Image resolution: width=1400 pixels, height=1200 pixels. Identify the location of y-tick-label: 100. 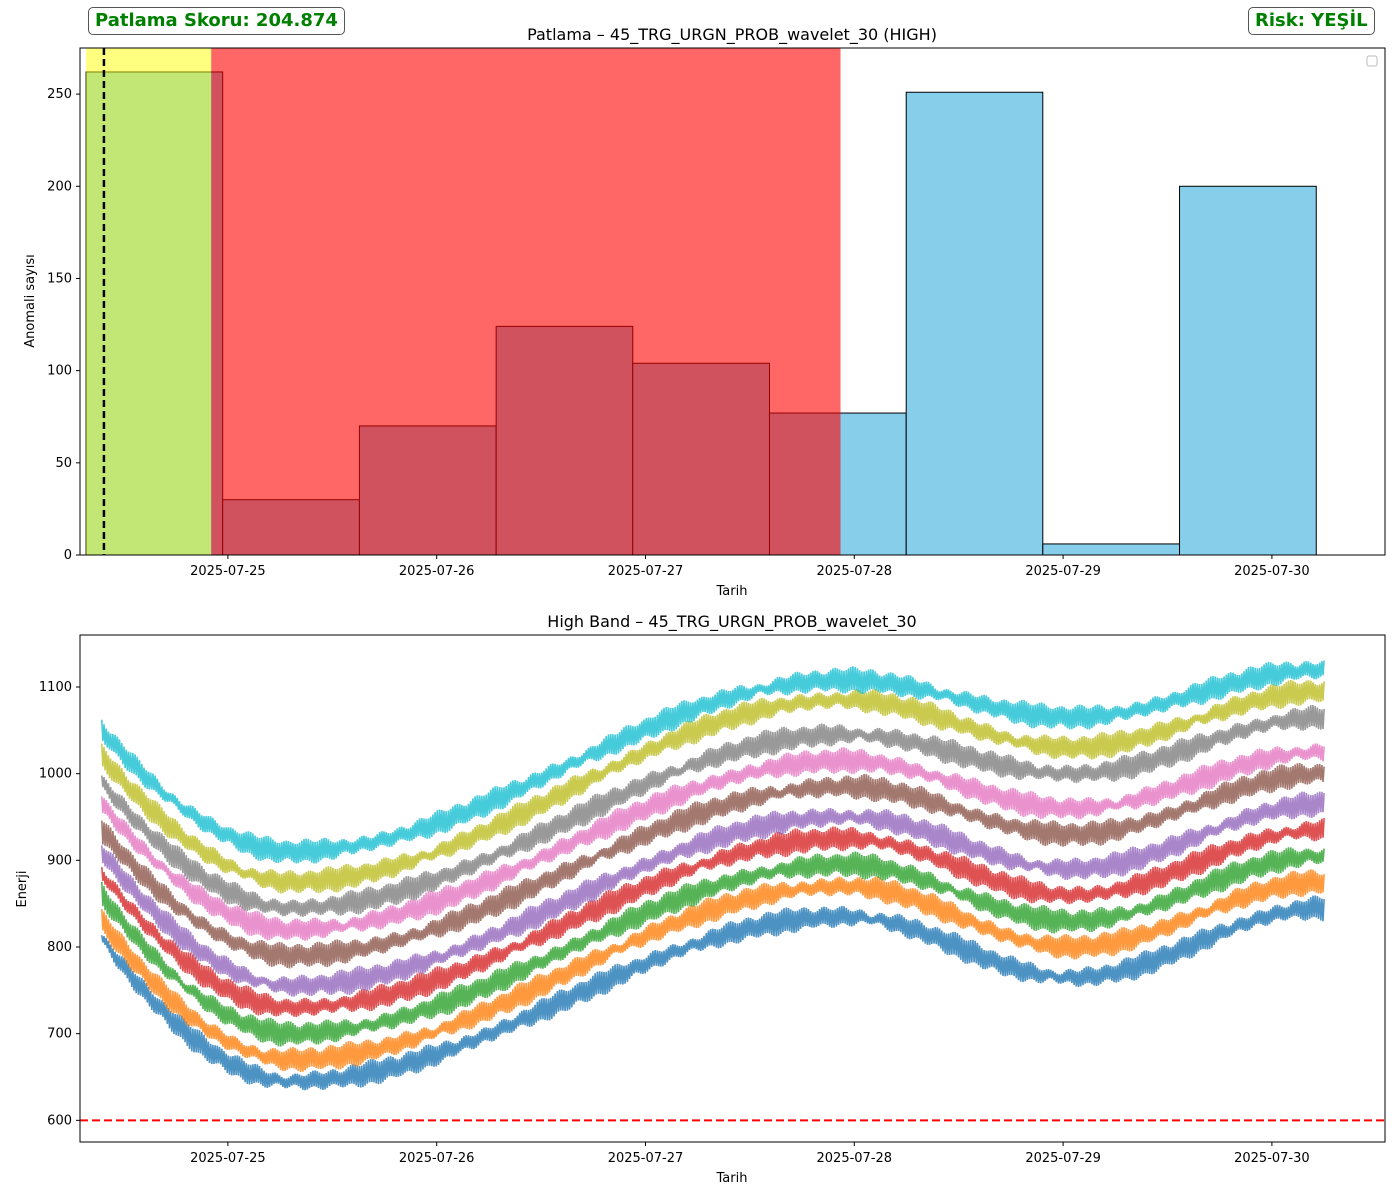
(59, 371).